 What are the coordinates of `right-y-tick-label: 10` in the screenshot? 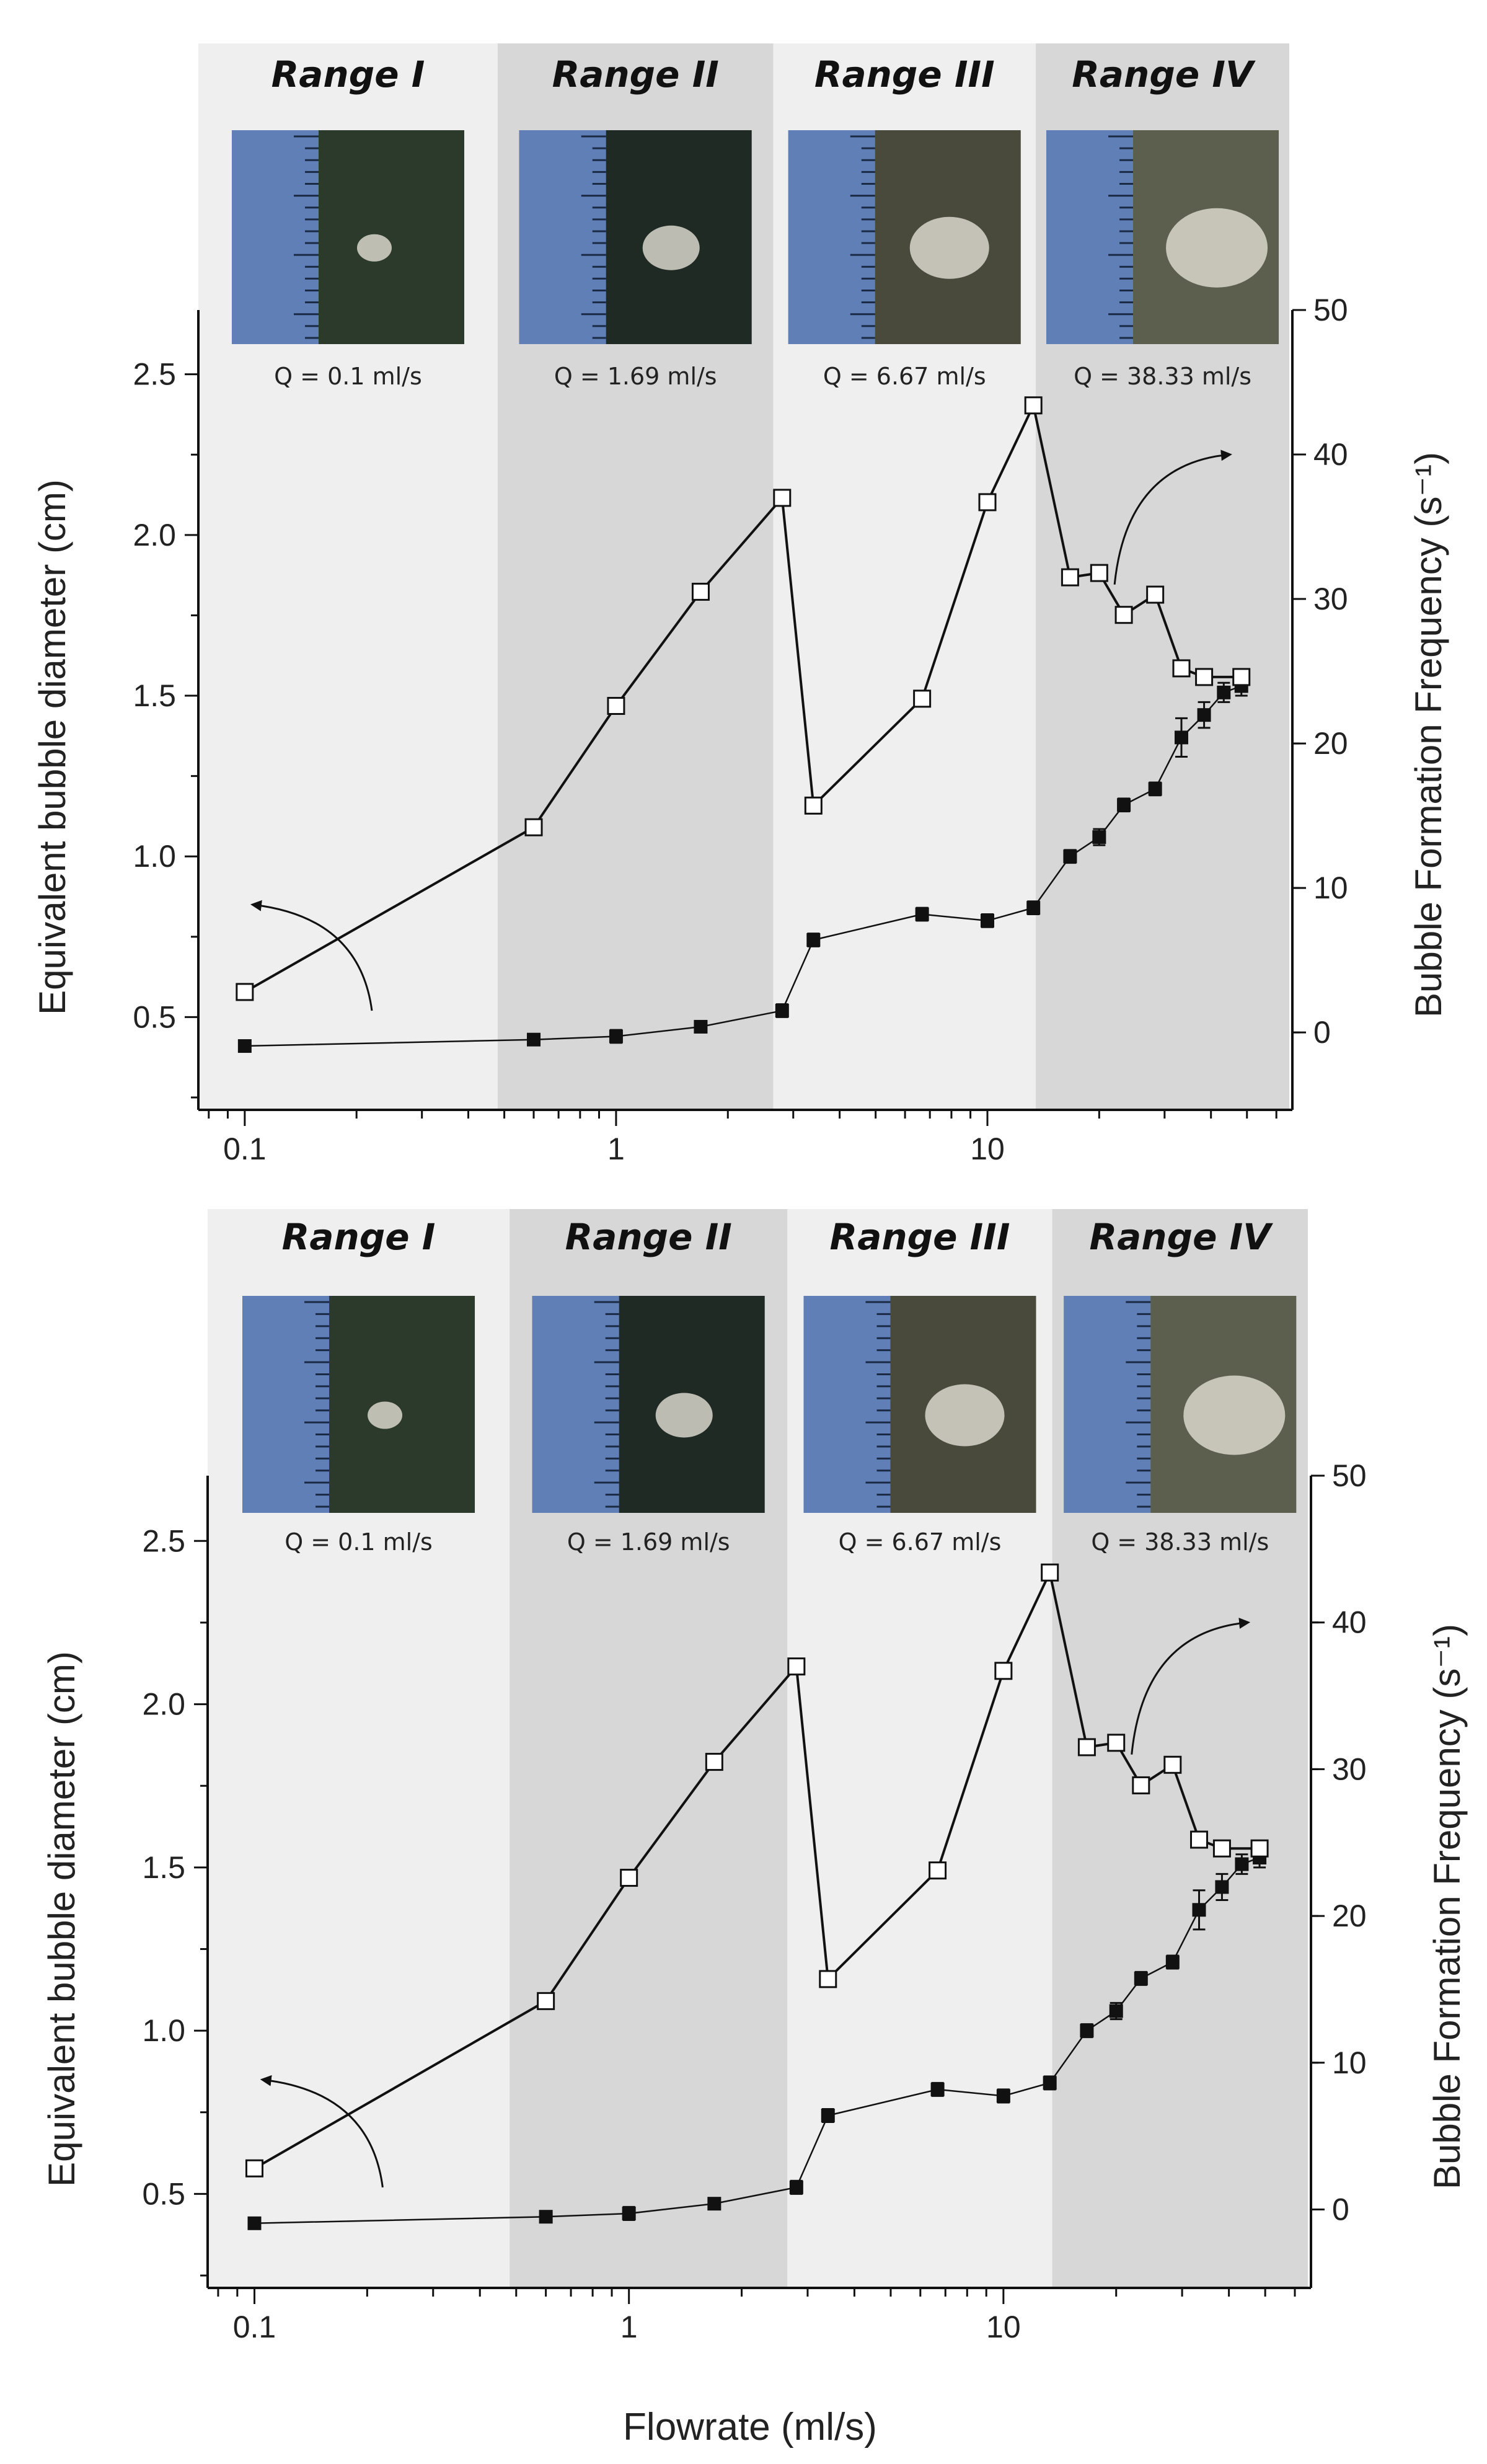 It's located at (1331, 888).